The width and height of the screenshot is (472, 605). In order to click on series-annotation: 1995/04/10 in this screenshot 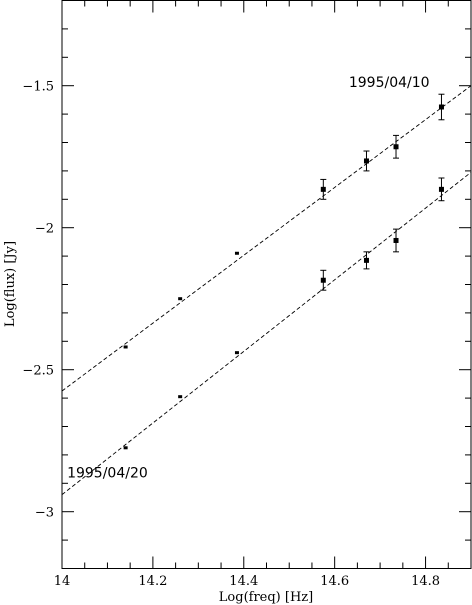, I will do `click(389, 83)`.